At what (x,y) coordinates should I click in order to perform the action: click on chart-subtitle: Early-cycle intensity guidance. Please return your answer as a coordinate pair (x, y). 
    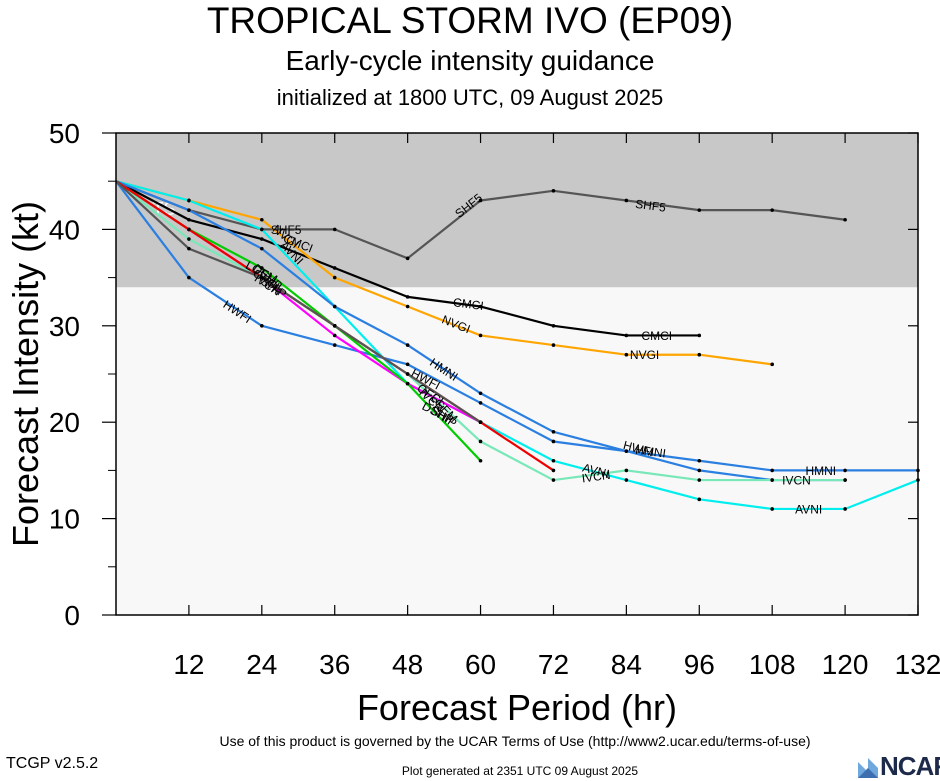
    Looking at the image, I should click on (470, 60).